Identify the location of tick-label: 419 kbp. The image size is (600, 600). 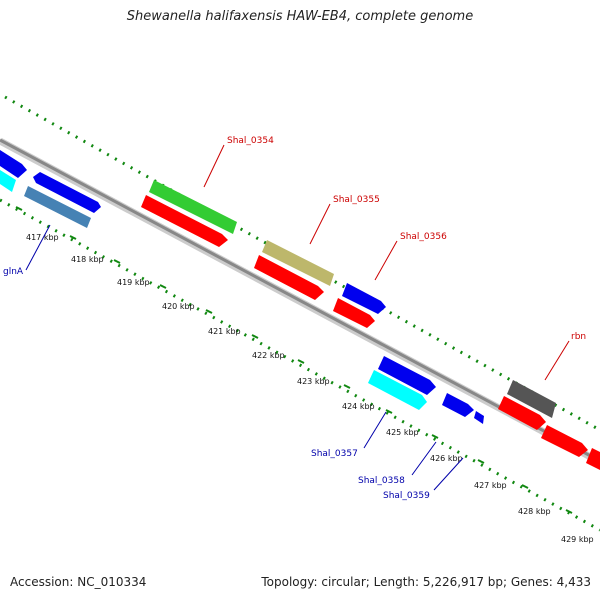
(133, 282).